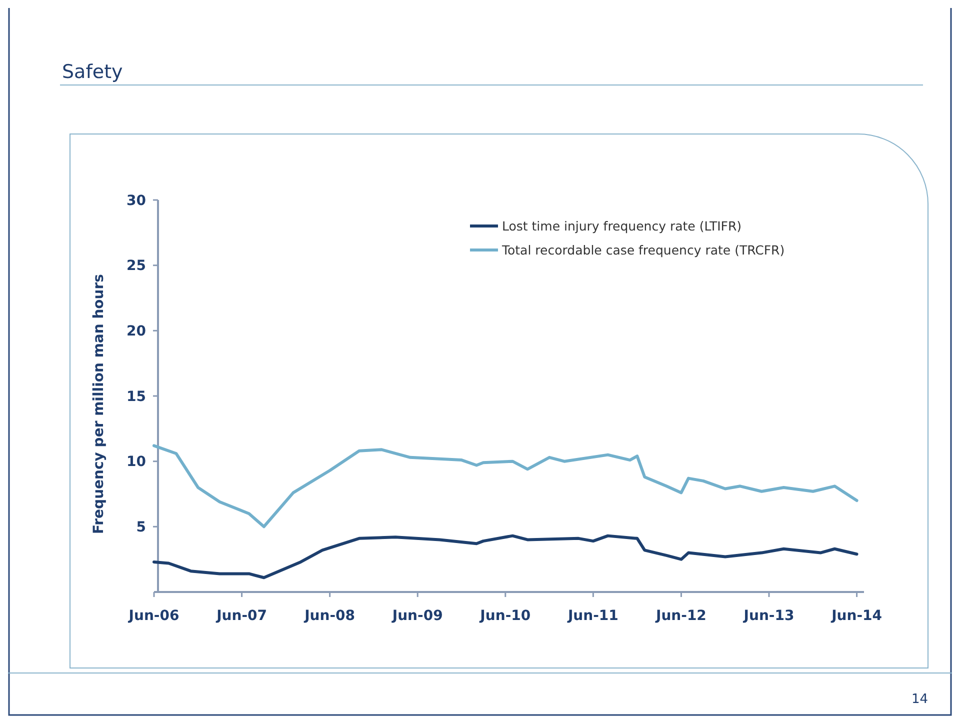 This screenshot has height=724, width=960. I want to click on text: 14, so click(919, 699).